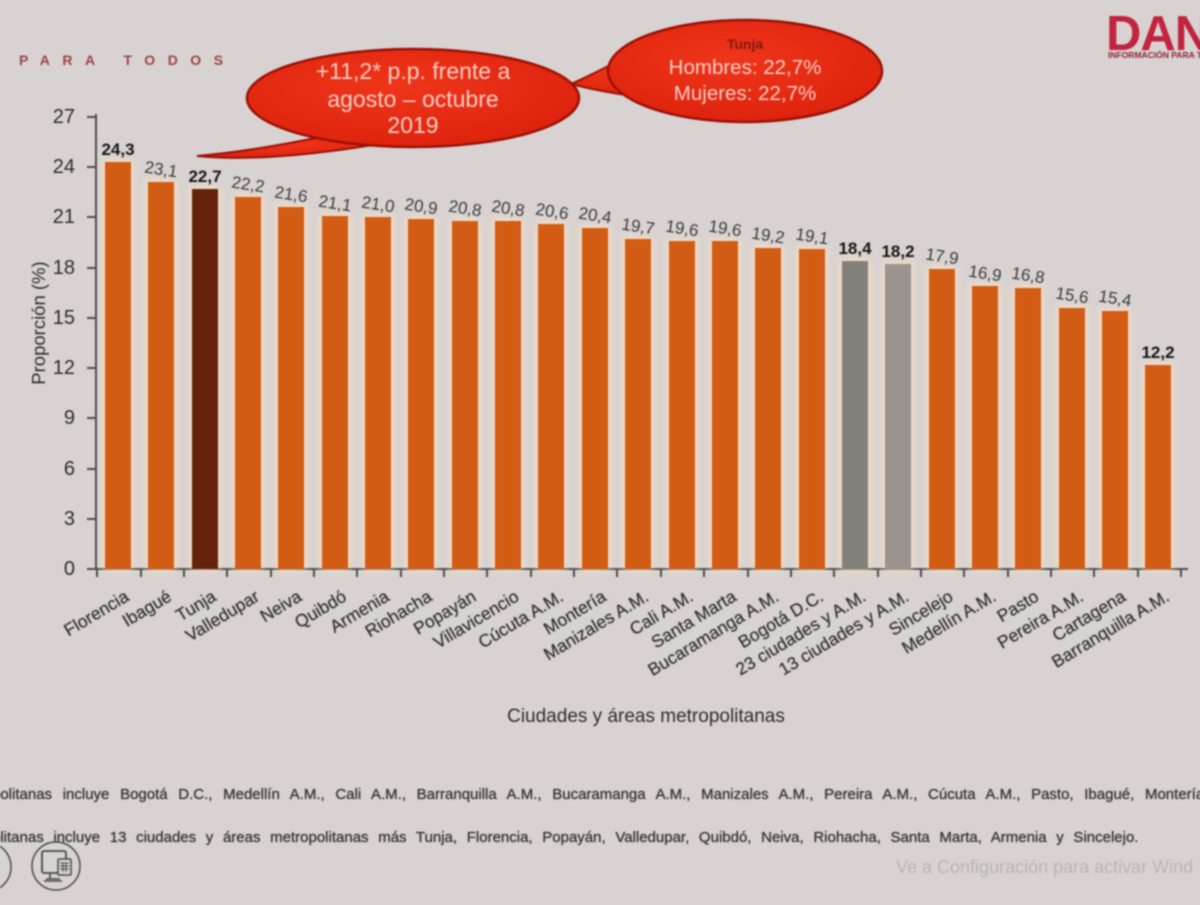 This screenshot has width=1200, height=905. Describe the element at coordinates (745, 67) in the screenshot. I see `svg-text: Hombres: 22,7%` at that location.